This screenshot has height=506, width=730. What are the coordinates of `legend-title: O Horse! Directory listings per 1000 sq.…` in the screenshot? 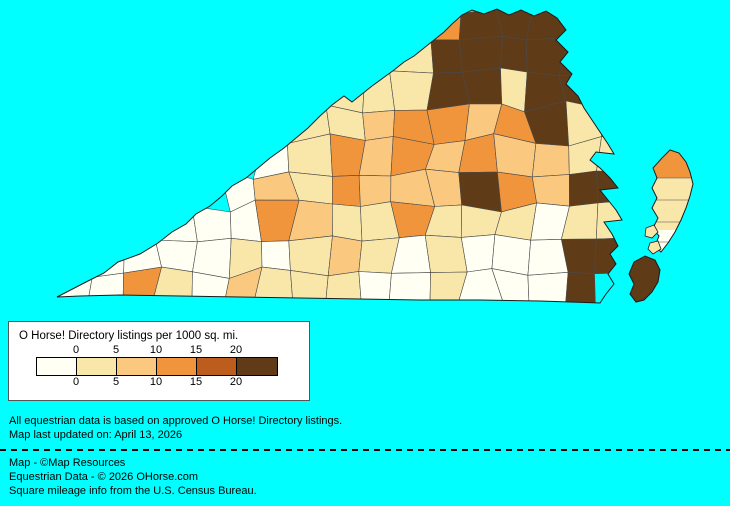 It's located at (129, 336).